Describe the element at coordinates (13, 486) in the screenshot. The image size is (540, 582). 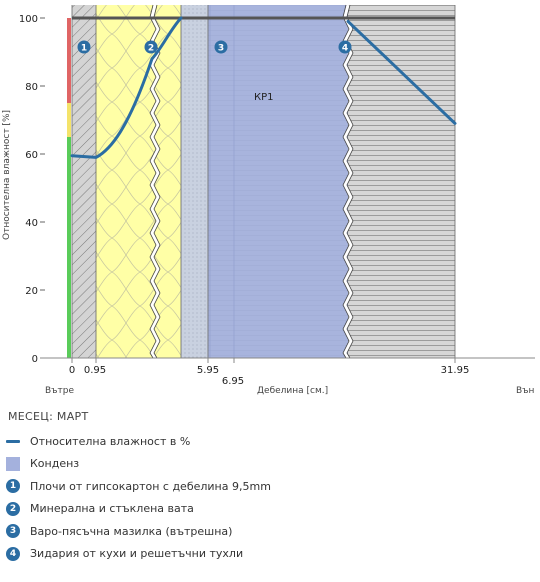
I see `number-badge-icon: 1` at that location.